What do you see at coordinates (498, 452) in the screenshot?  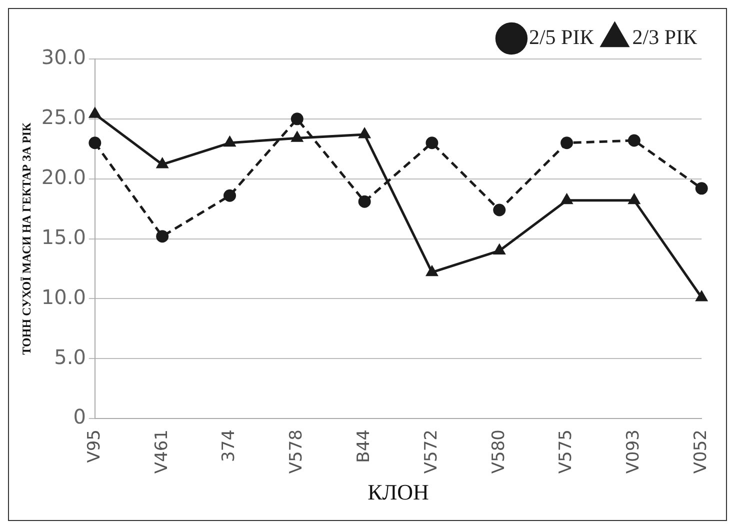 I see `x-tick-label: V580` at bounding box center [498, 452].